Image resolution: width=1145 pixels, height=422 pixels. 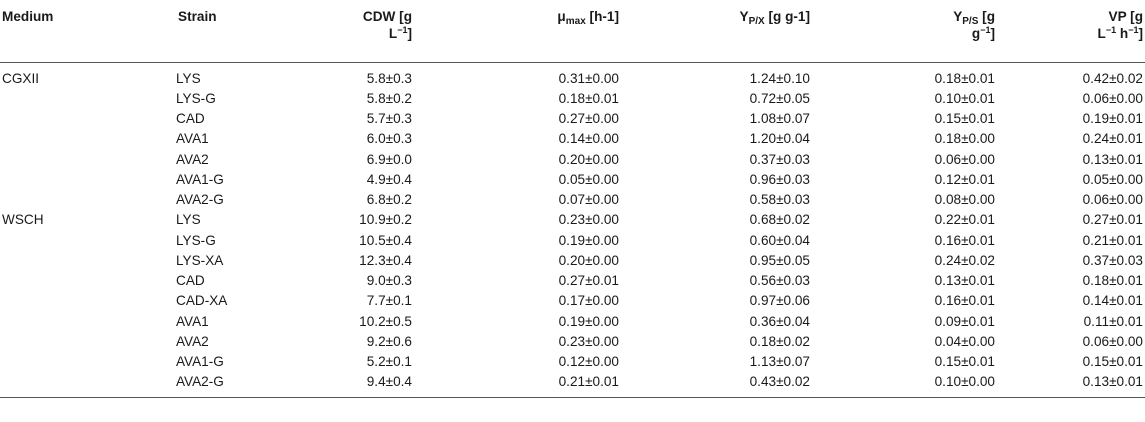 What do you see at coordinates (779, 301) in the screenshot?
I see `cell-y-px: 0.97±0.06` at bounding box center [779, 301].